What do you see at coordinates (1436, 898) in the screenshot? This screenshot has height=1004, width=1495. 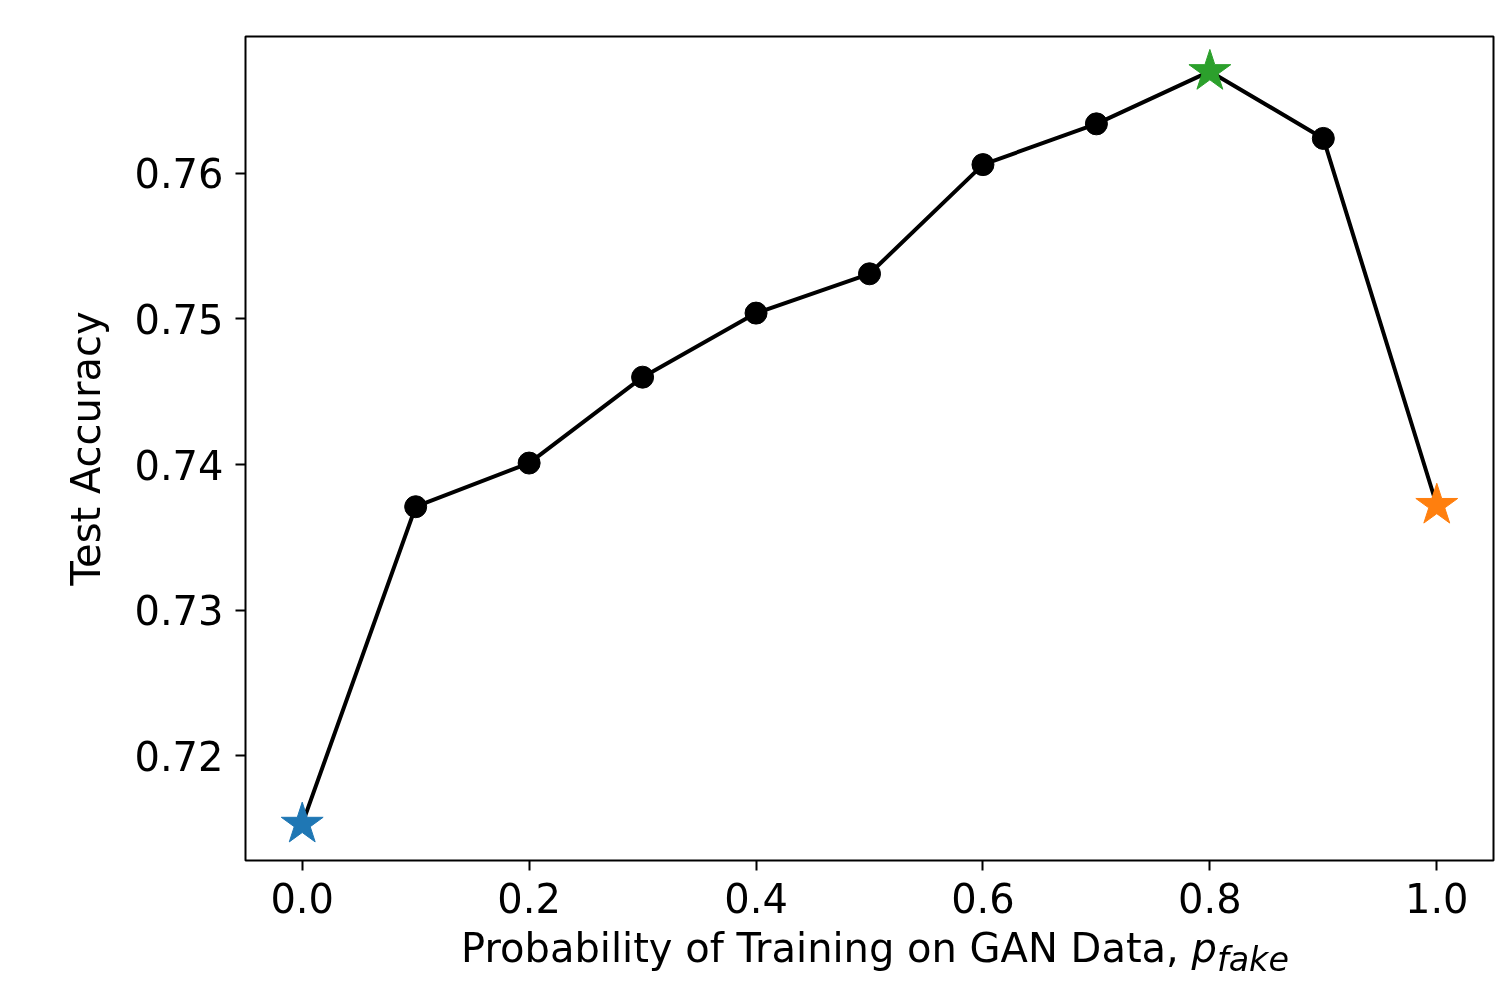 I see `x-tick-label: 1.0` at bounding box center [1436, 898].